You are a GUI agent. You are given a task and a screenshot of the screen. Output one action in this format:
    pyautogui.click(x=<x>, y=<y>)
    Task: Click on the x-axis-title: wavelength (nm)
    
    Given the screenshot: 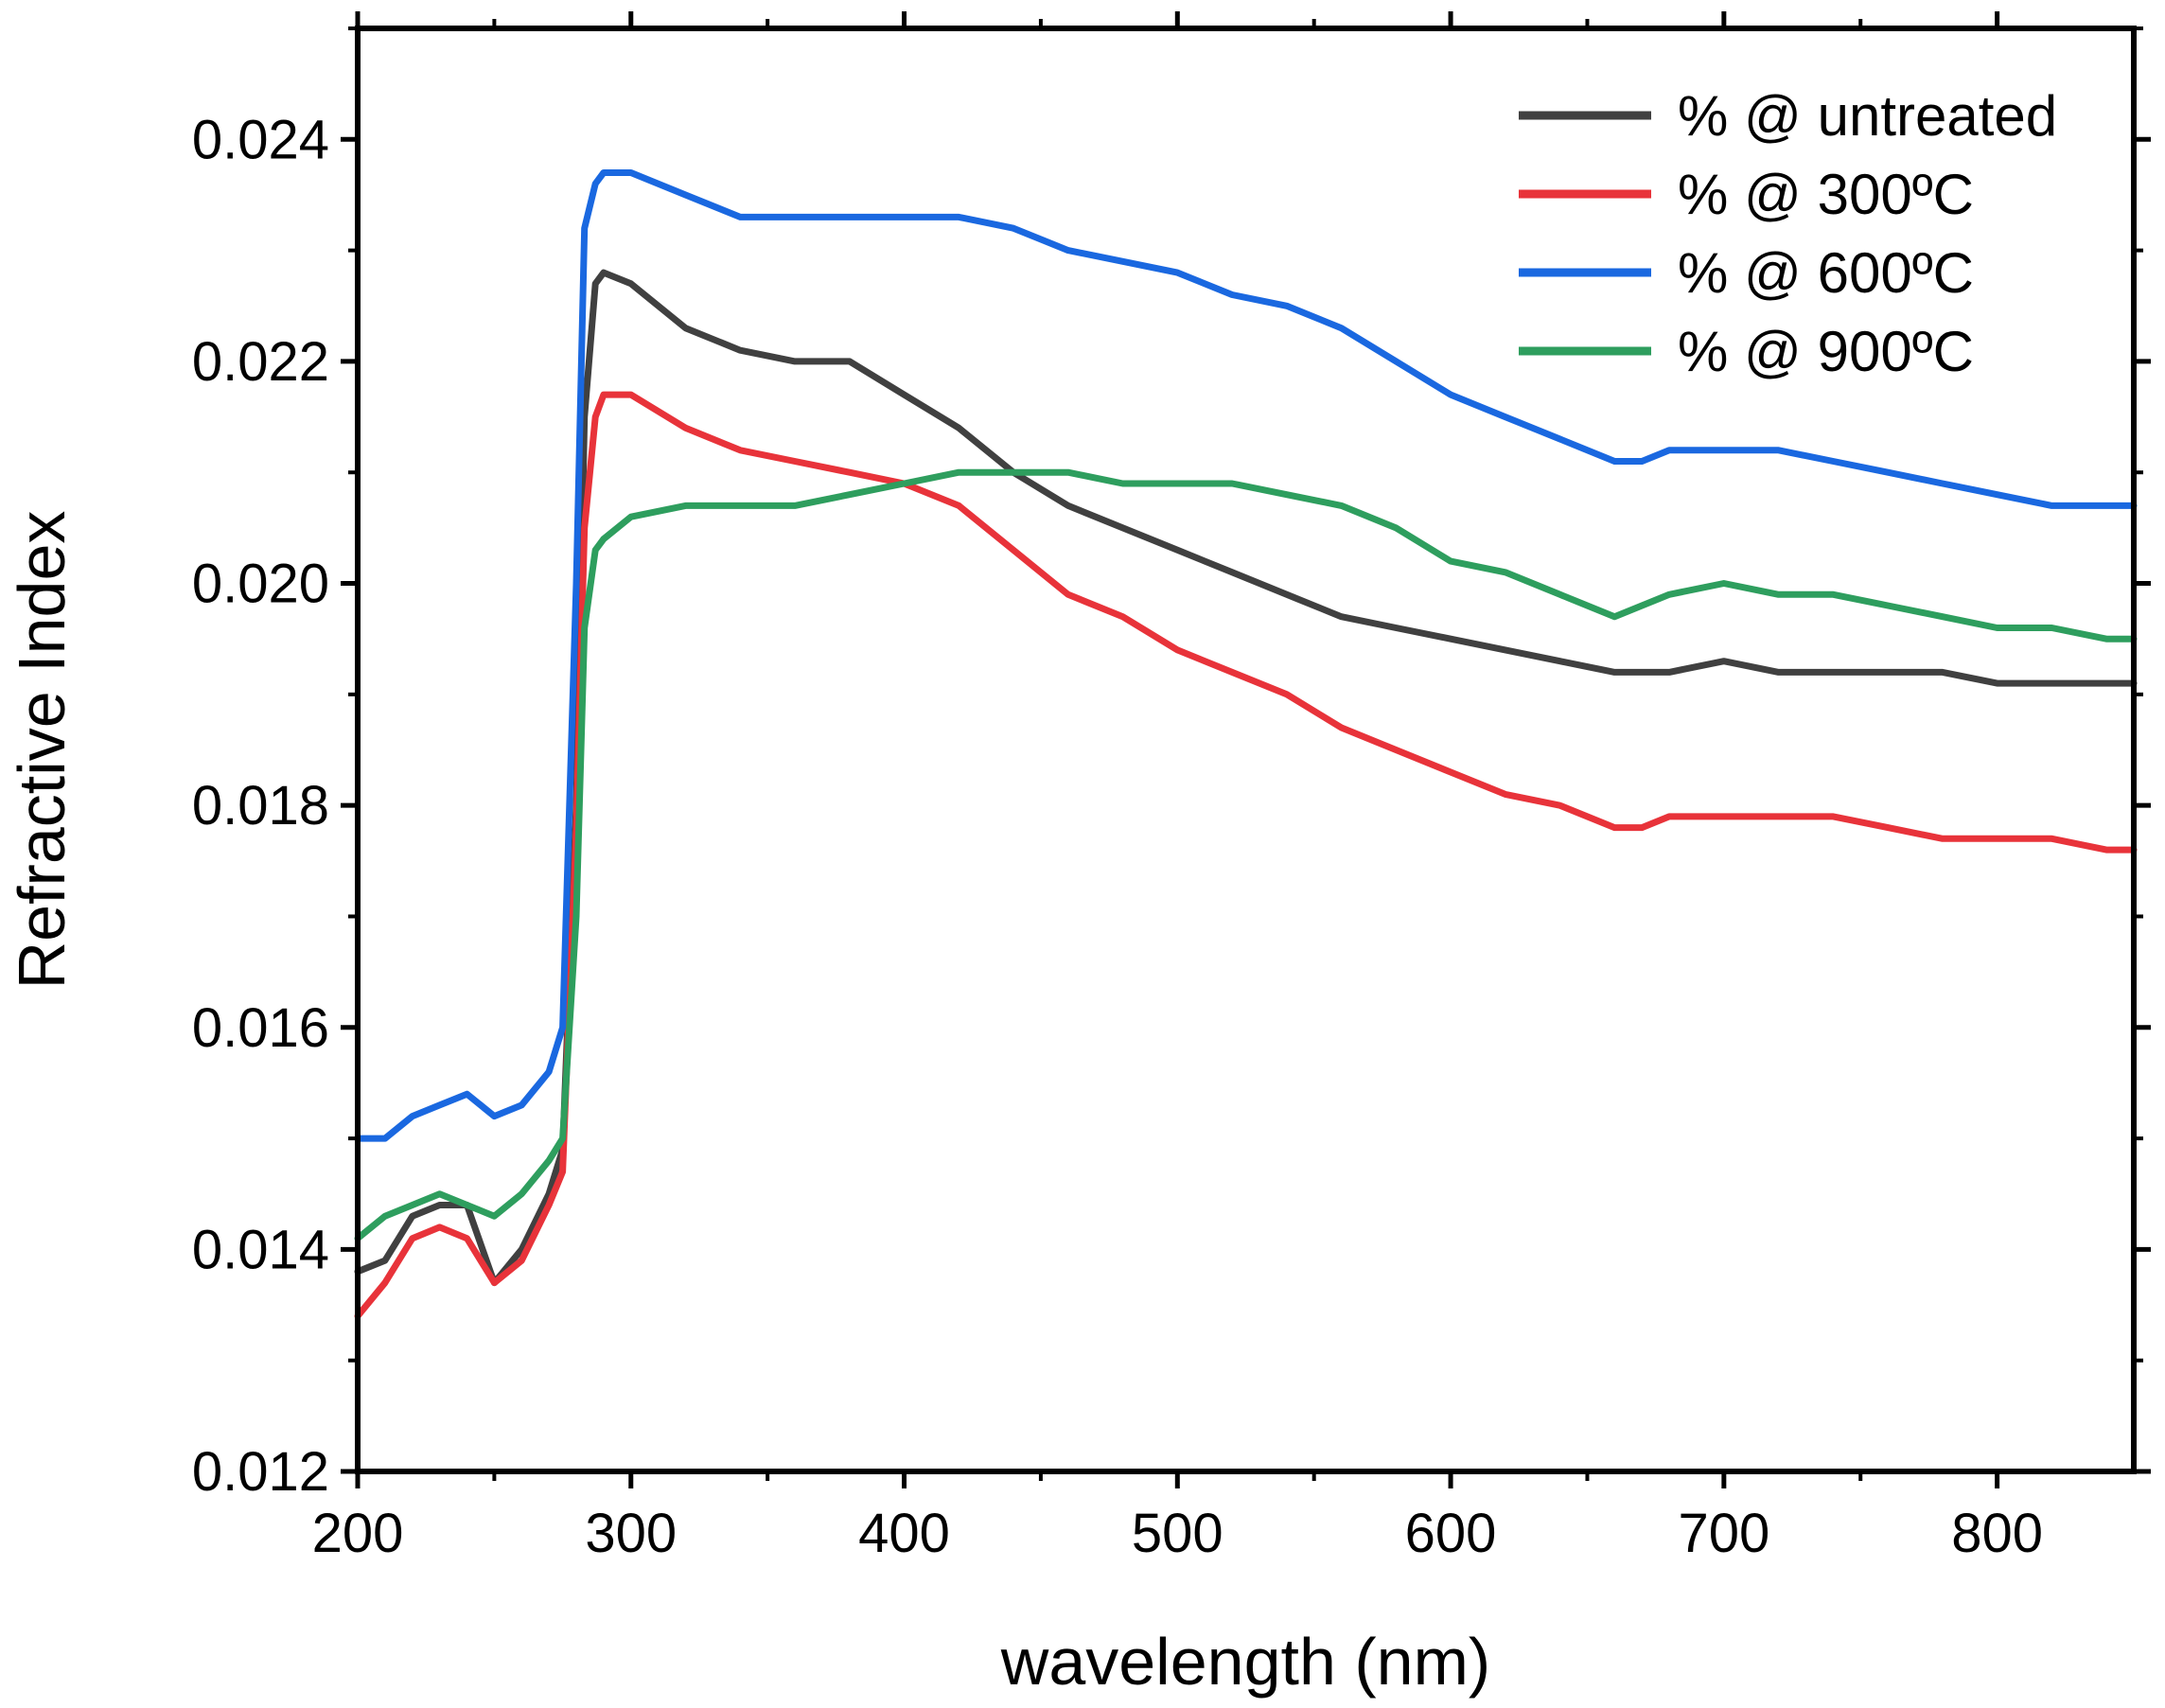 What is the action you would take?
    pyautogui.click(x=1245, y=1662)
    